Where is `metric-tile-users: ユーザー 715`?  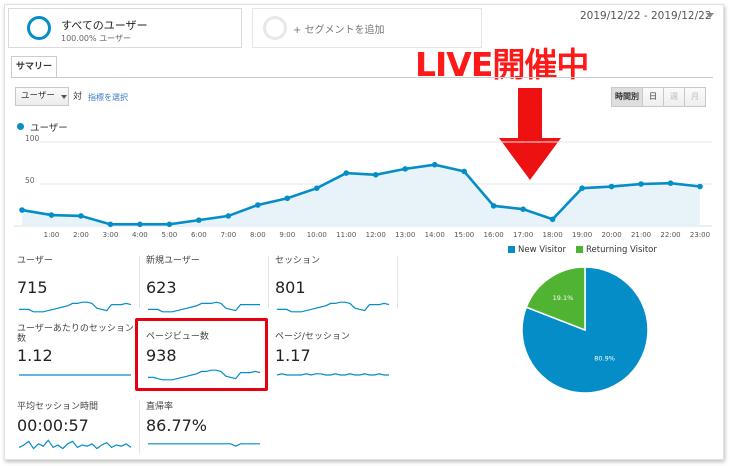 metric-tile-users: ユーザー 715 is located at coordinates (79, 285).